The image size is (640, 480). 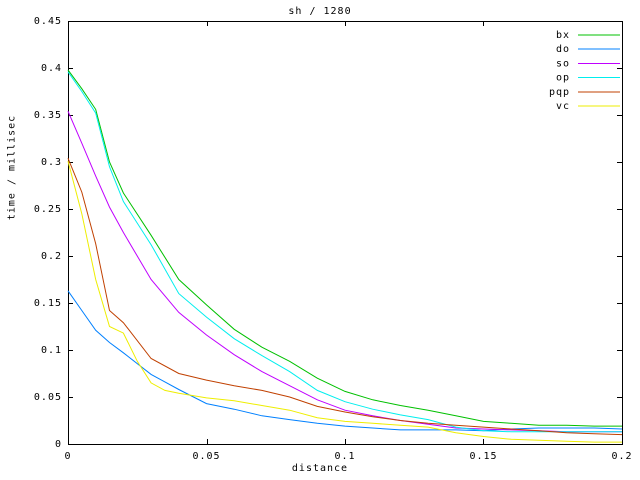 I want to click on y-tick-label: 0.3, so click(x=51, y=162).